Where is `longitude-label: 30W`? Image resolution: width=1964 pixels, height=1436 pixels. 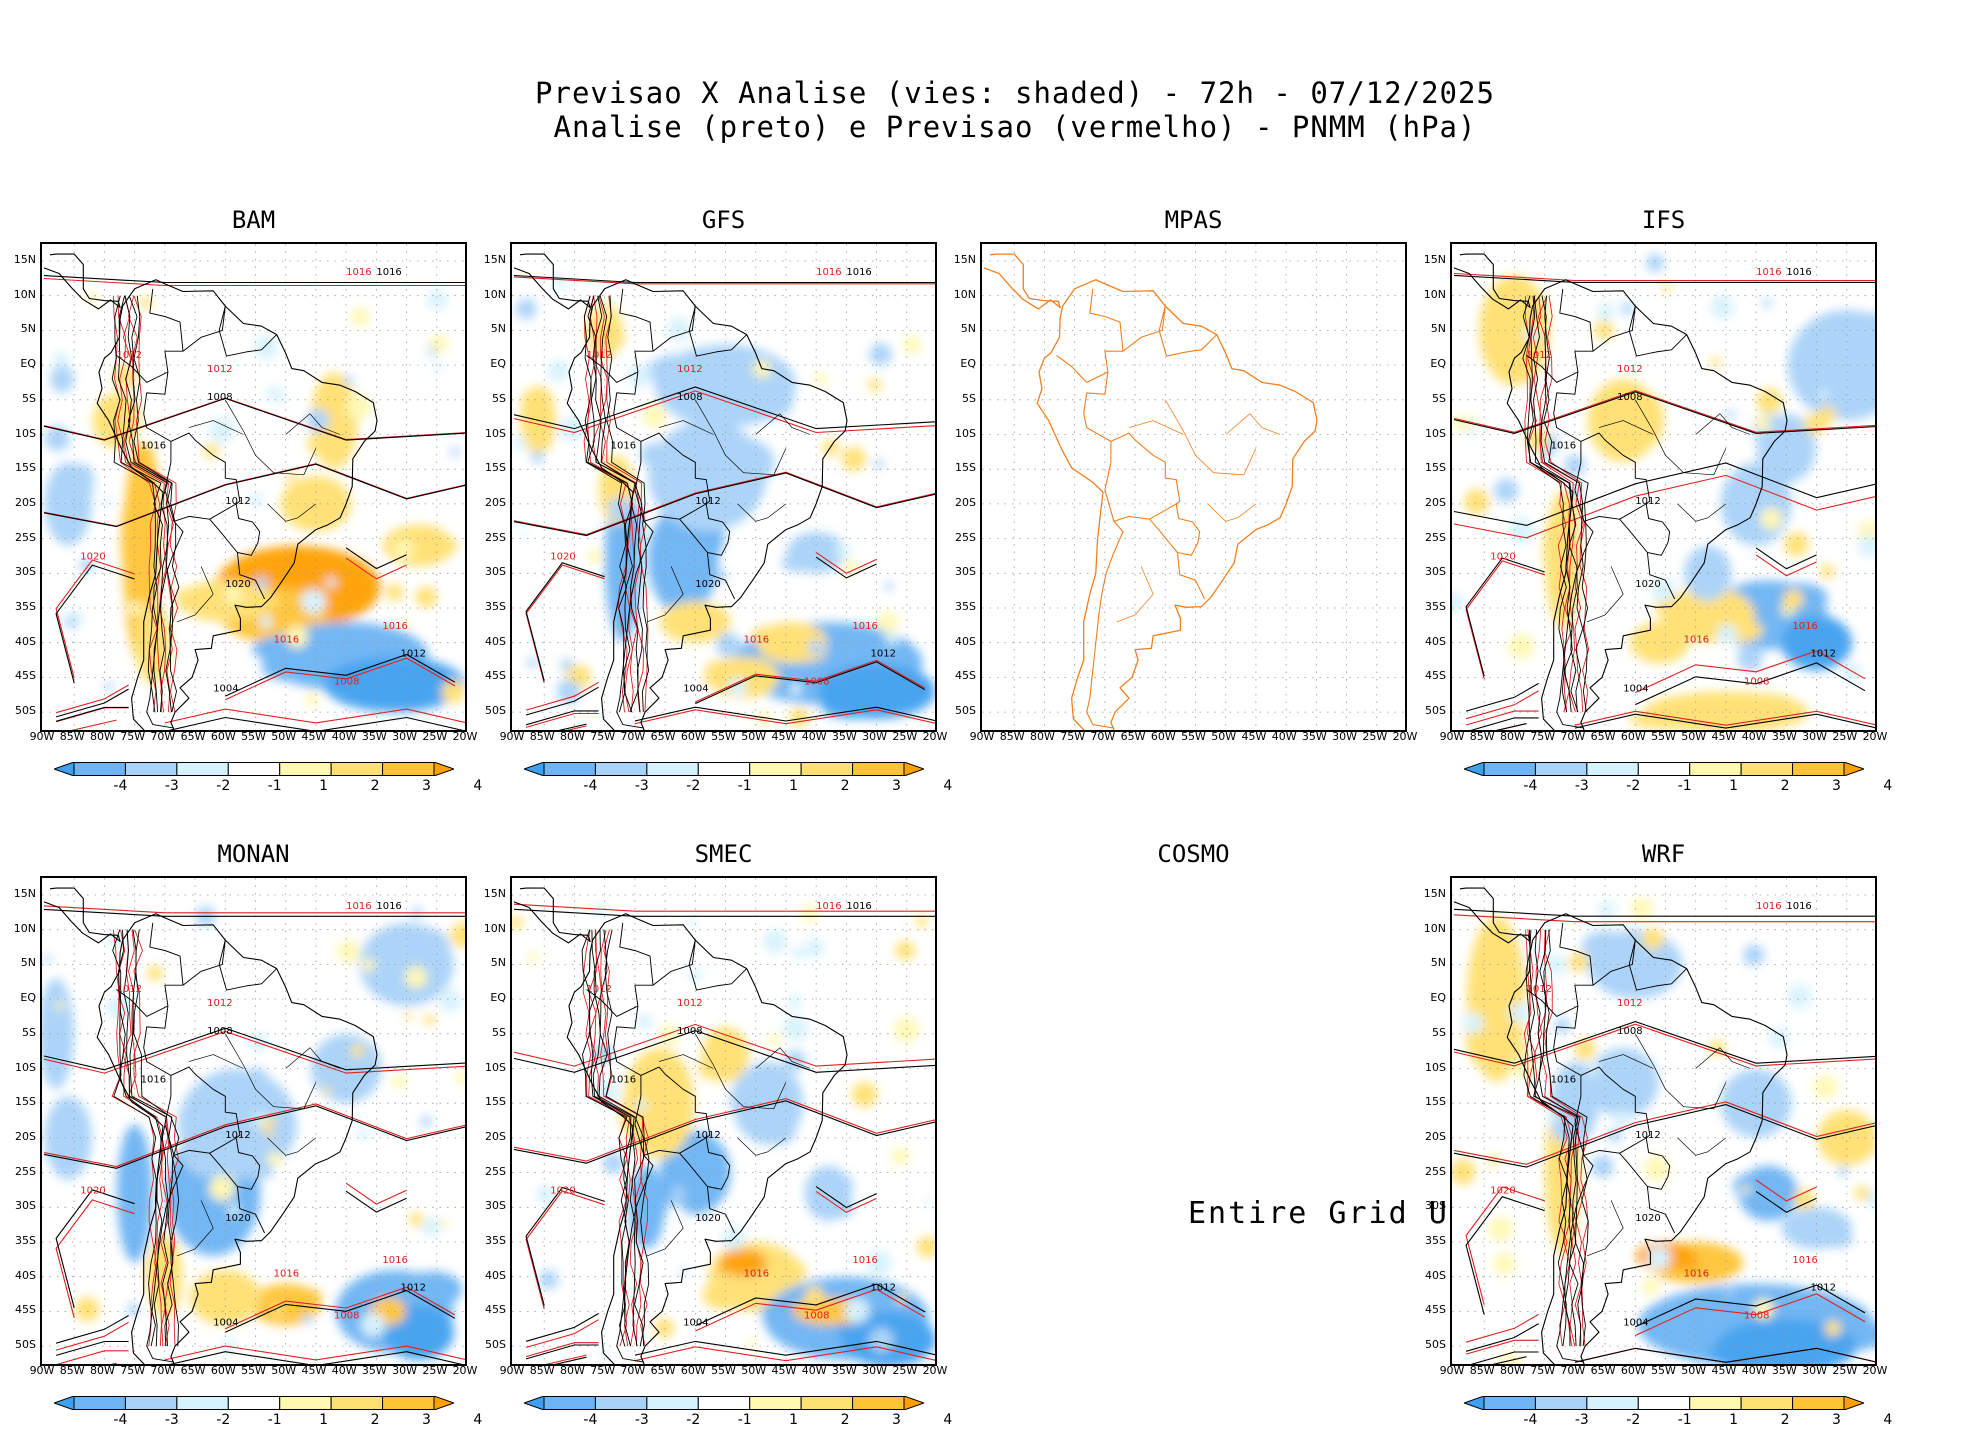 longitude-label: 30W is located at coordinates (874, 736).